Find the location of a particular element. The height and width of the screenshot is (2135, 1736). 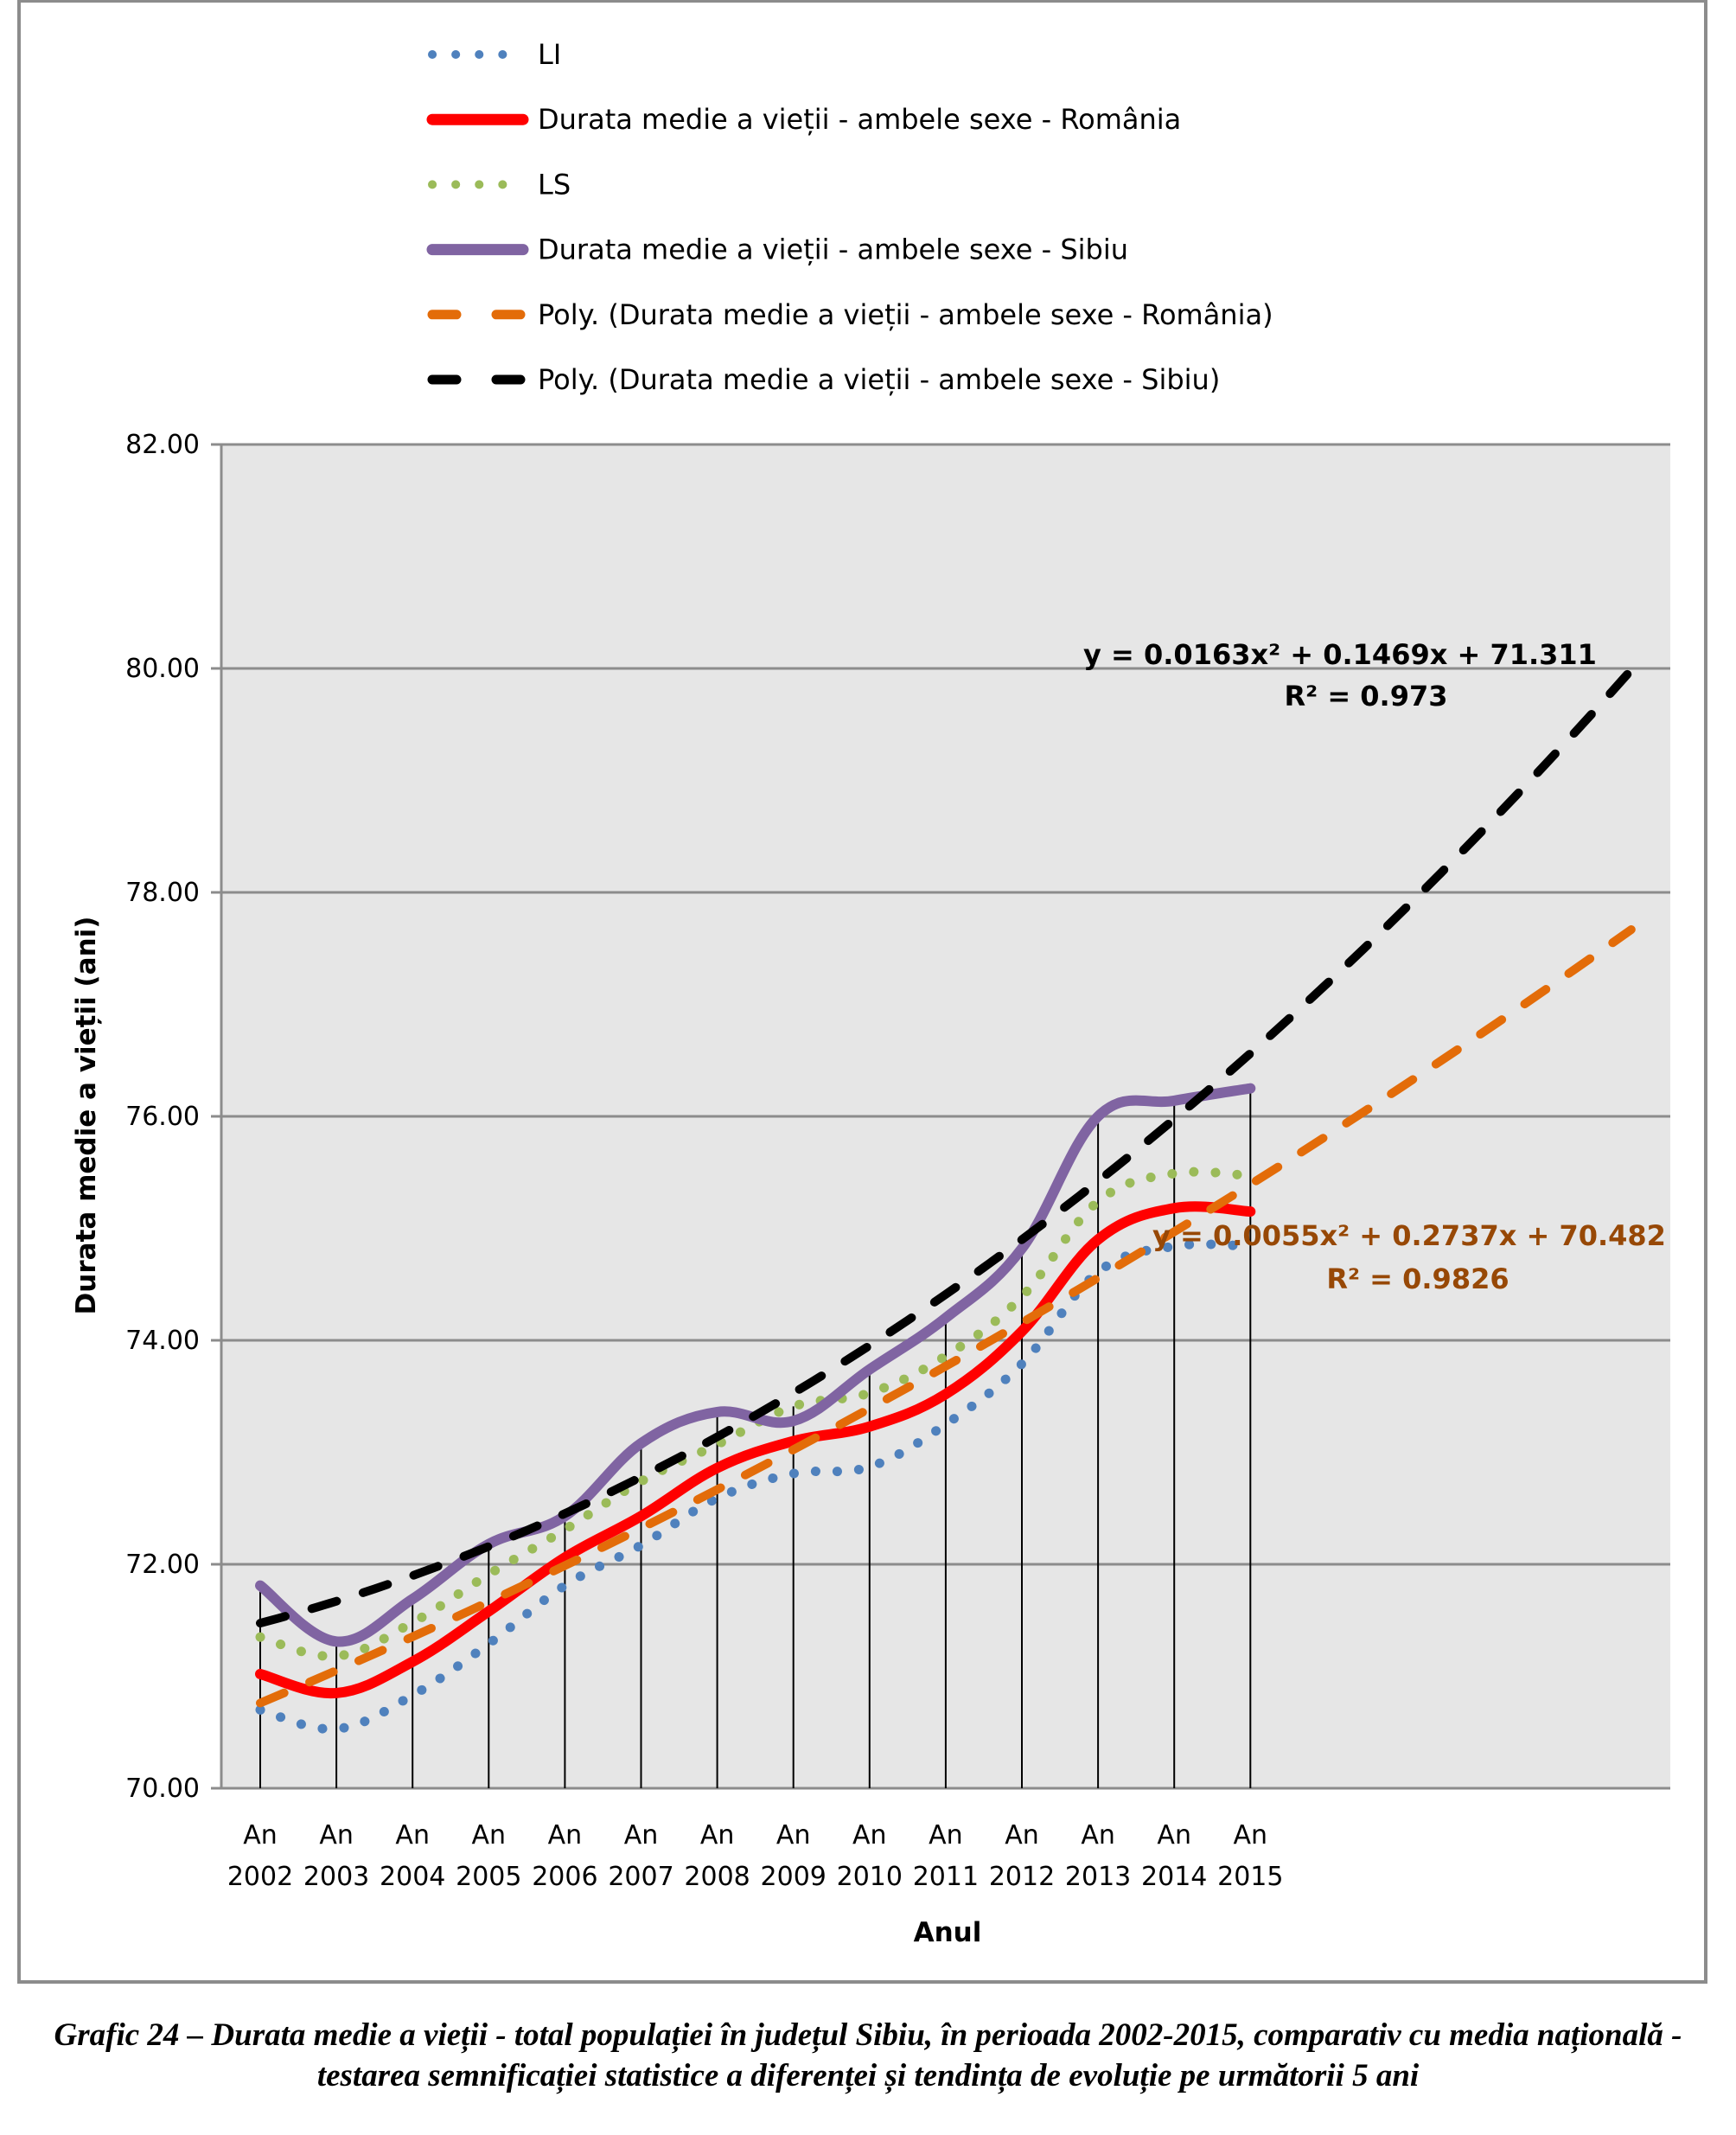

x-tick-label-line2: 2006 is located at coordinates (564, 1877).